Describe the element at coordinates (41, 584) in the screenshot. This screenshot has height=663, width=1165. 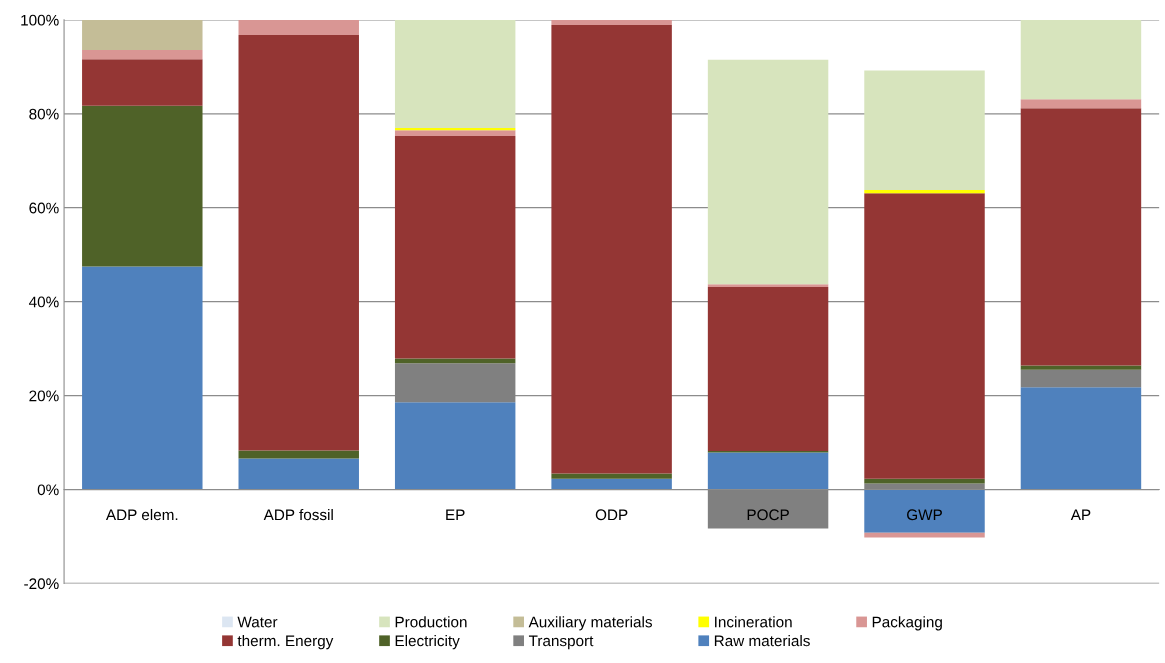
I see `y-tick-label: -20%` at that location.